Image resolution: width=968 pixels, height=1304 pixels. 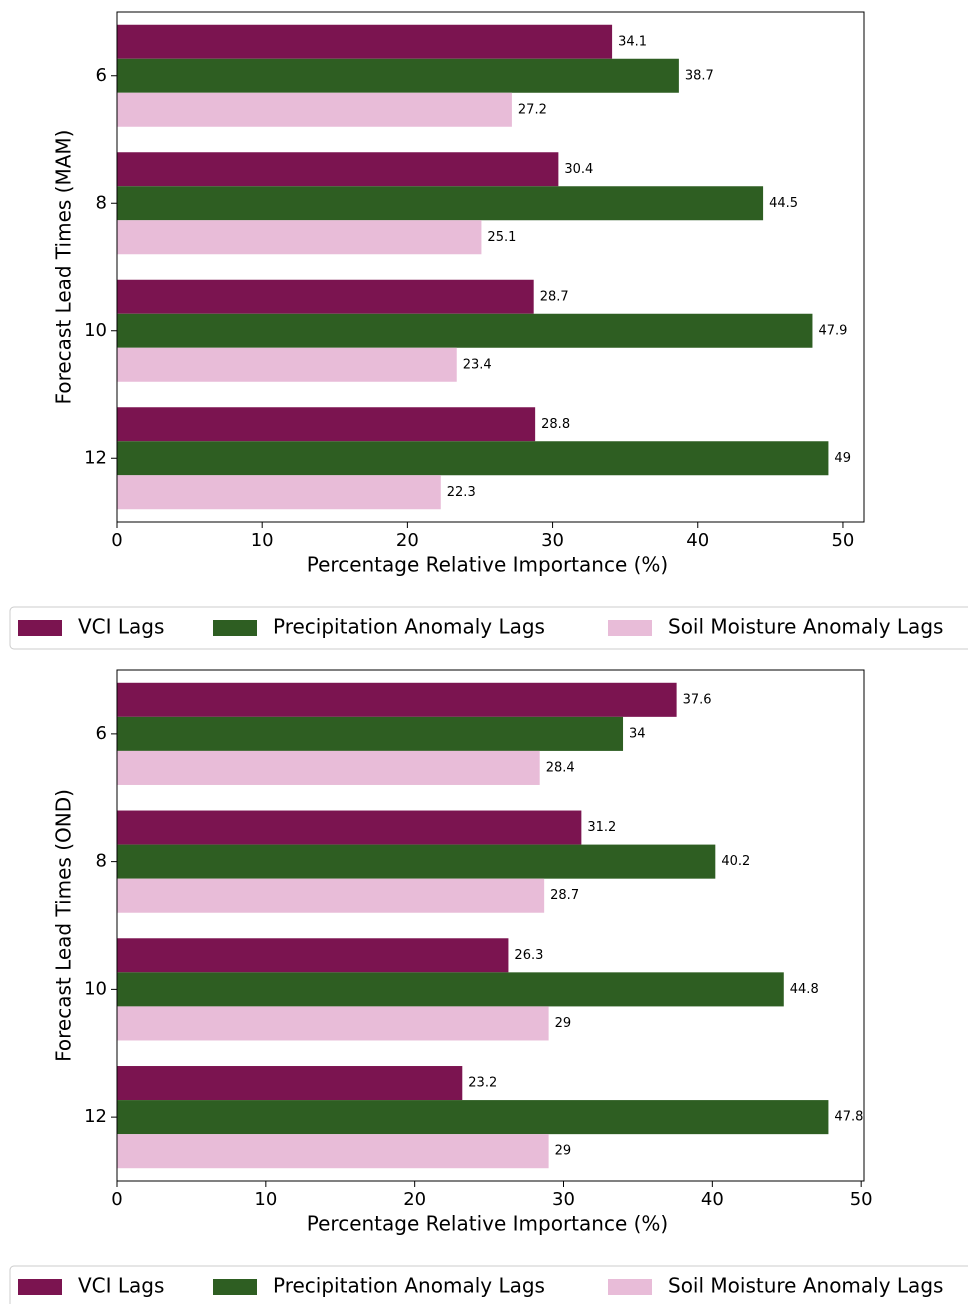 What do you see at coordinates (560, 767) in the screenshot?
I see `value-label: 28.4` at bounding box center [560, 767].